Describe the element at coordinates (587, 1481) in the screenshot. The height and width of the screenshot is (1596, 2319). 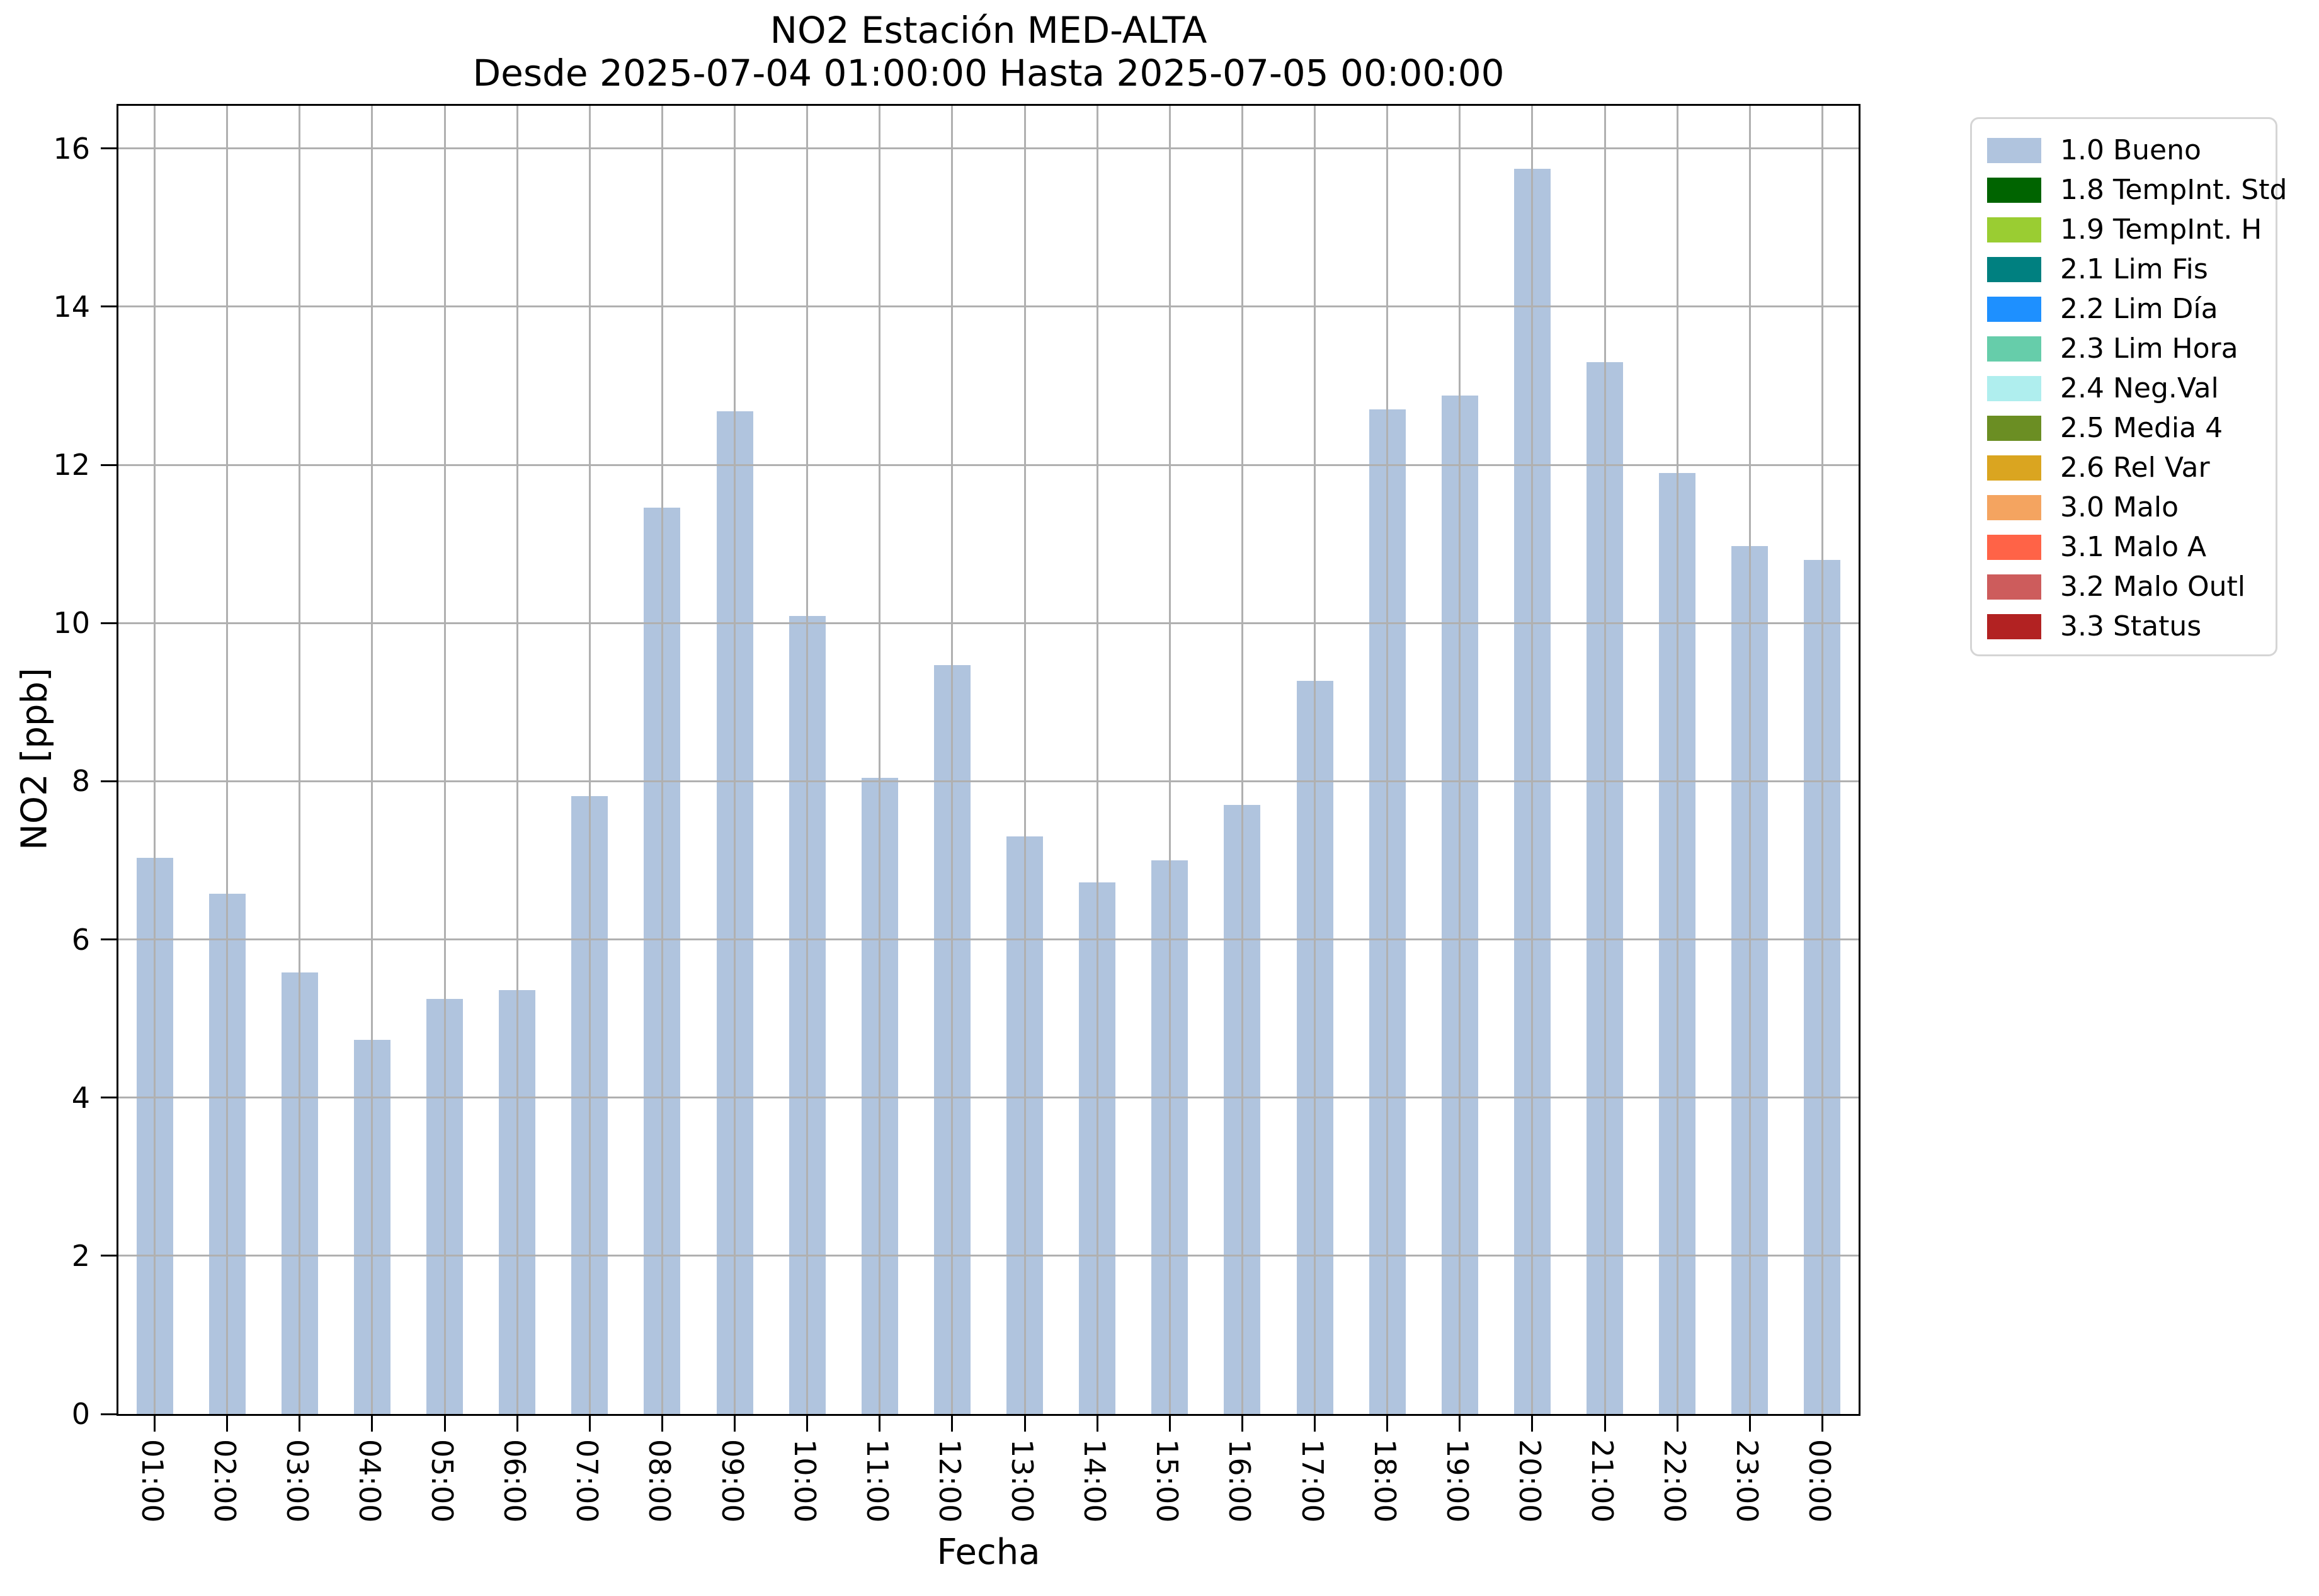
I see `x-tick-label: 07:00` at that location.